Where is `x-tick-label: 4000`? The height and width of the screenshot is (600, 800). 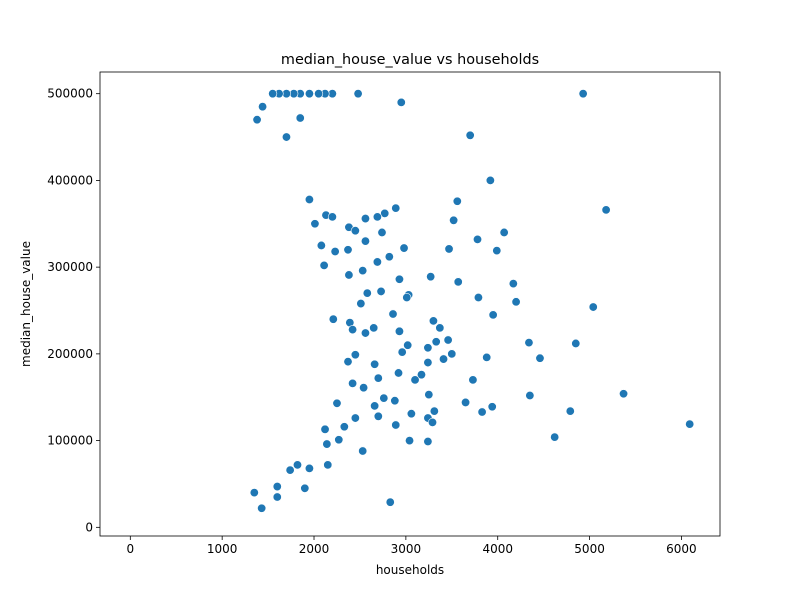
x-tick-label: 4000 is located at coordinates (497, 549).